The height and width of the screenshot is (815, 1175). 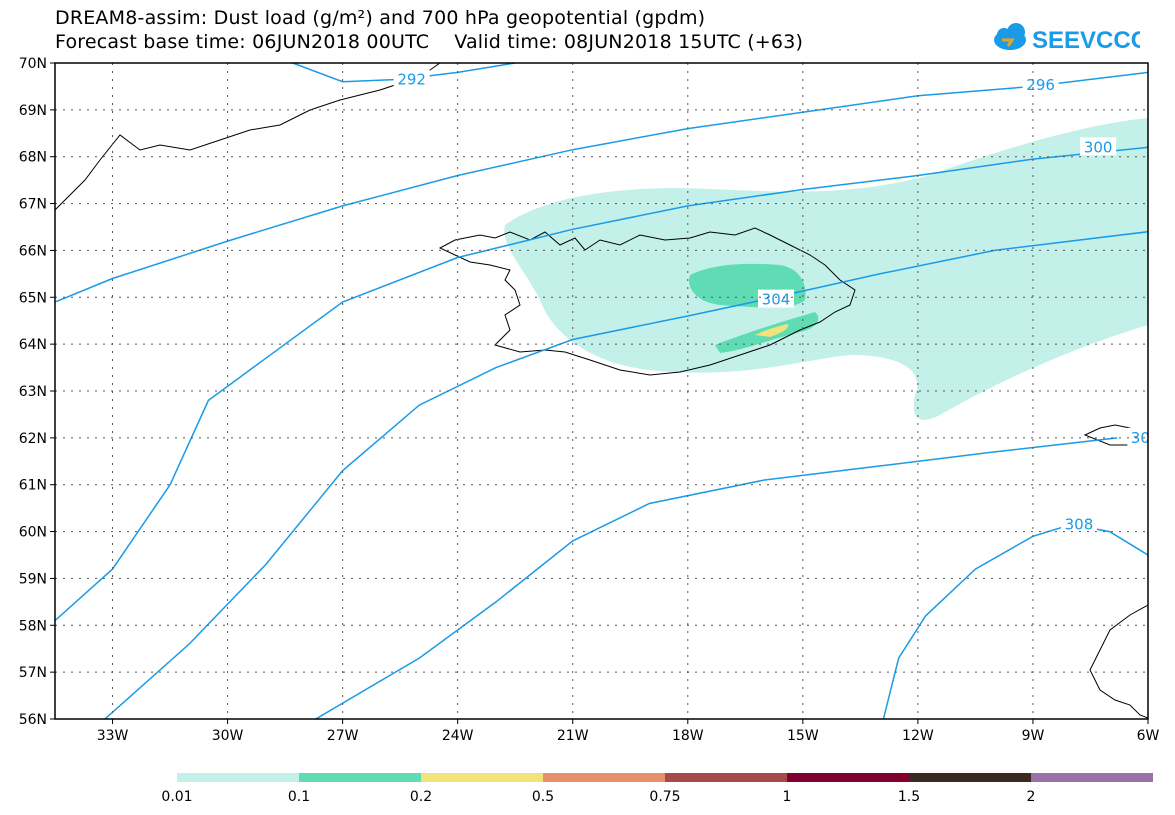 What do you see at coordinates (299, 797) in the screenshot?
I see `colorbar-tick-label: 0.1` at bounding box center [299, 797].